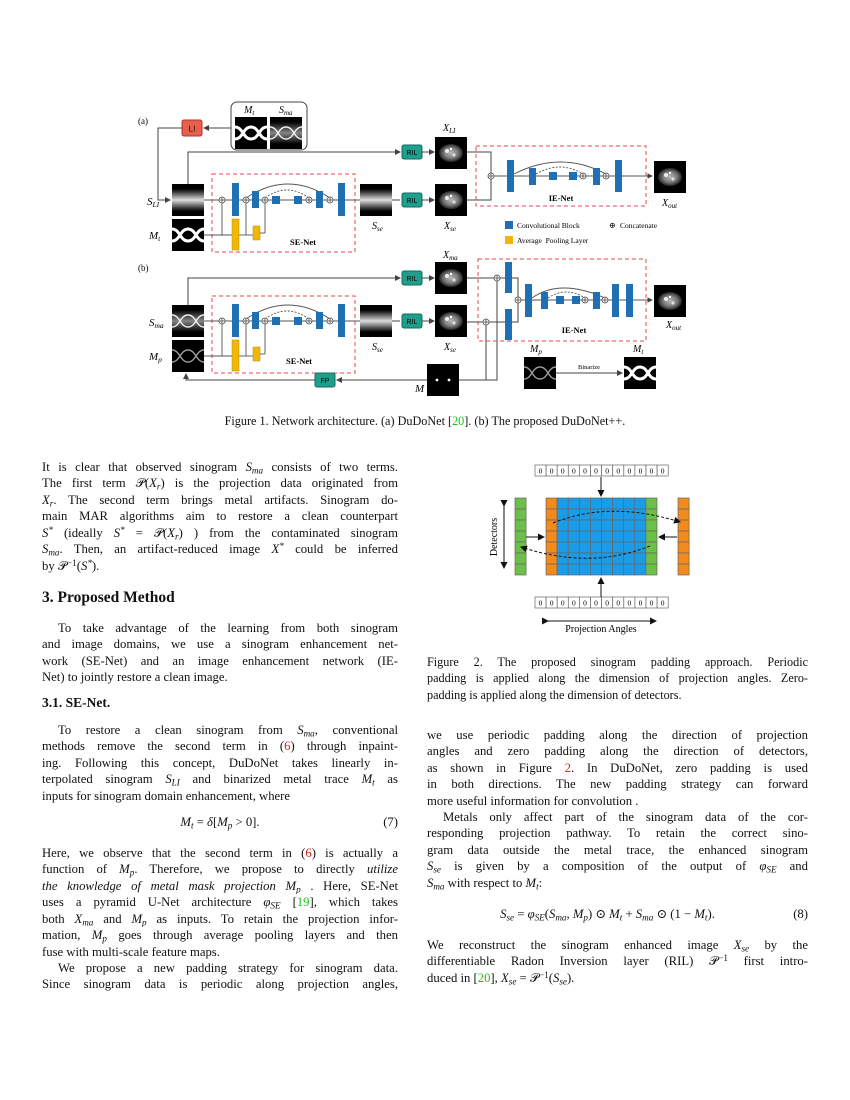  Describe the element at coordinates (639, 225) in the screenshot. I see `legend-concat-label: Concatenate` at that location.